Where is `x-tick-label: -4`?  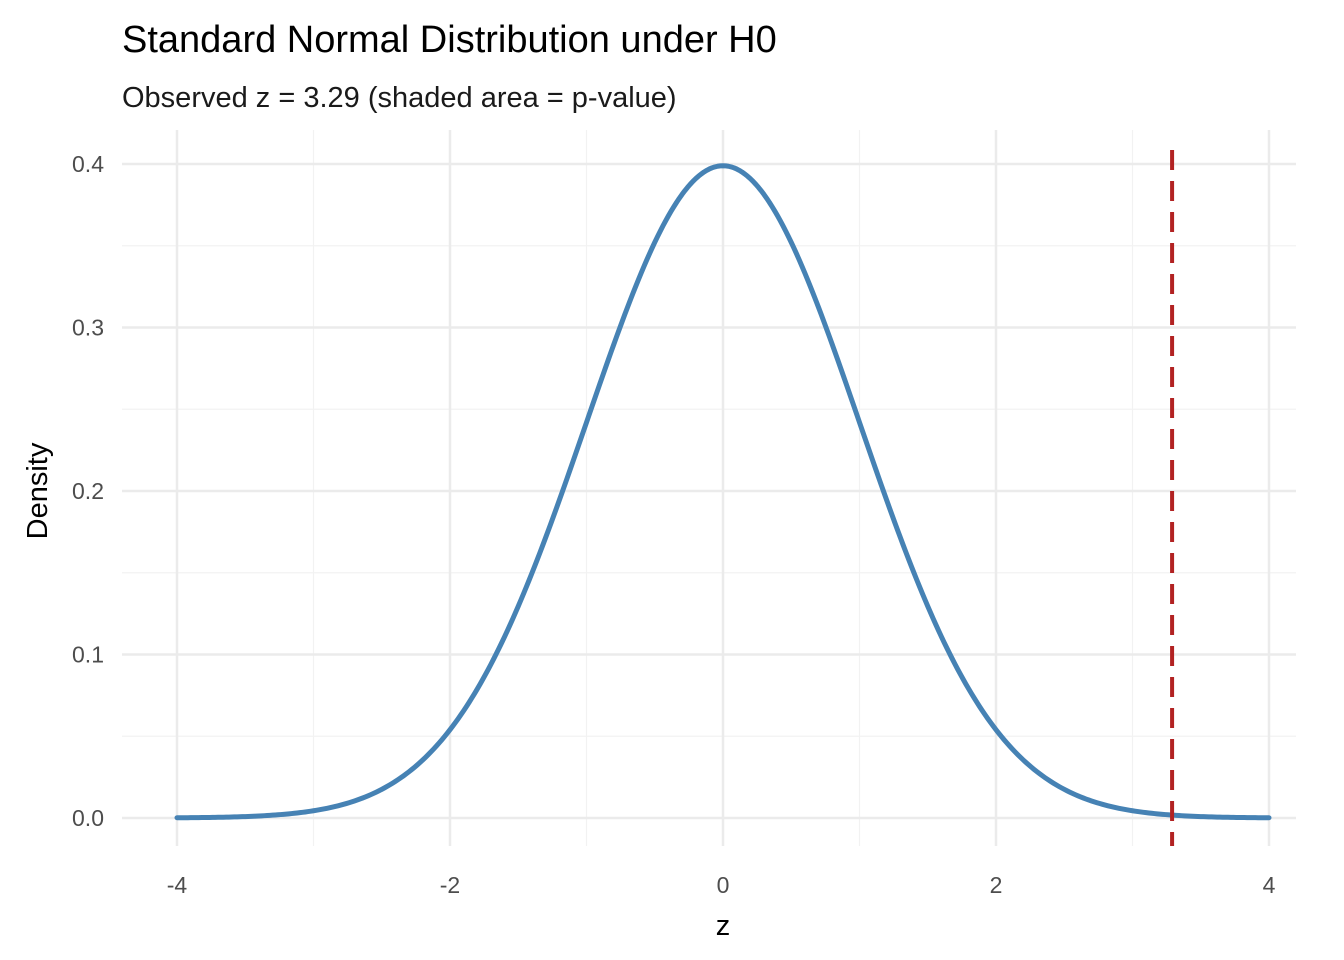
x-tick-label: -4 is located at coordinates (177, 885).